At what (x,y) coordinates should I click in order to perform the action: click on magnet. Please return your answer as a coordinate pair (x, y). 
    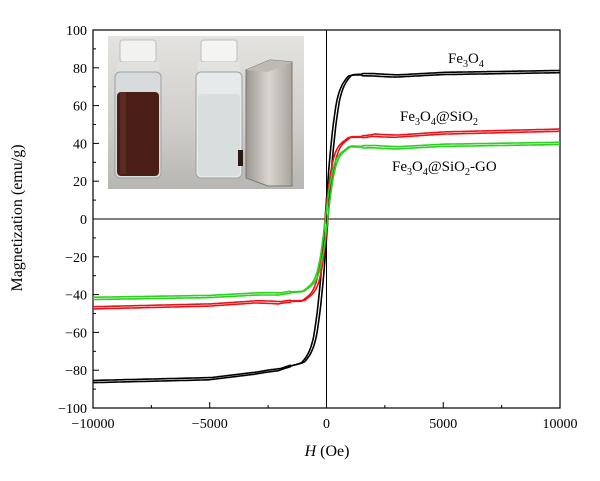
    Looking at the image, I should click on (269, 123).